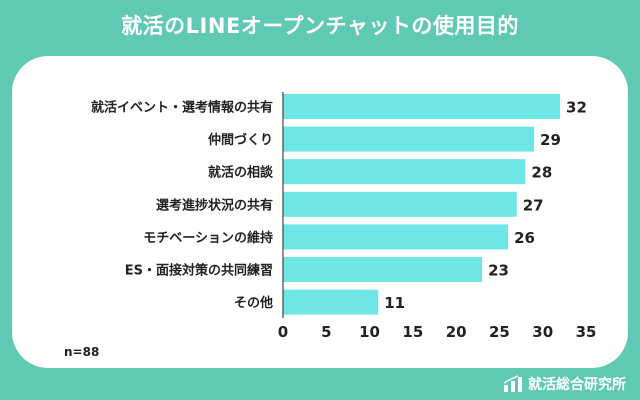 Image resolution: width=640 pixels, height=400 pixels. What do you see at coordinates (320, 26) in the screenshot?
I see `chart-title: 就活のLINEオープンチャットの使用目的` at bounding box center [320, 26].